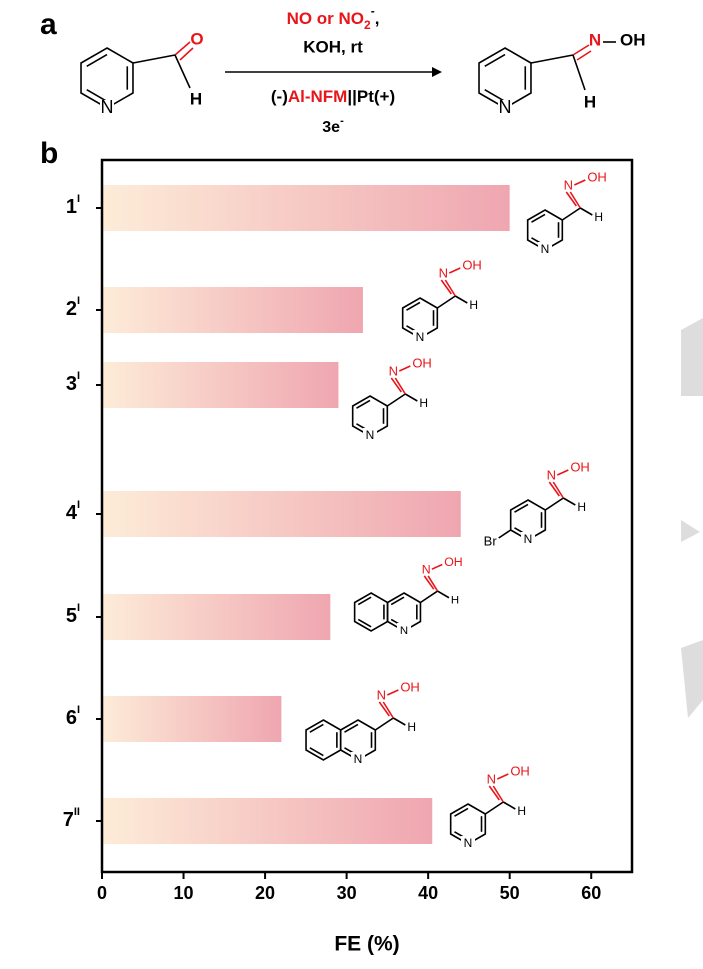  What do you see at coordinates (265, 893) in the screenshot?
I see `x-tick-label: 20` at bounding box center [265, 893].